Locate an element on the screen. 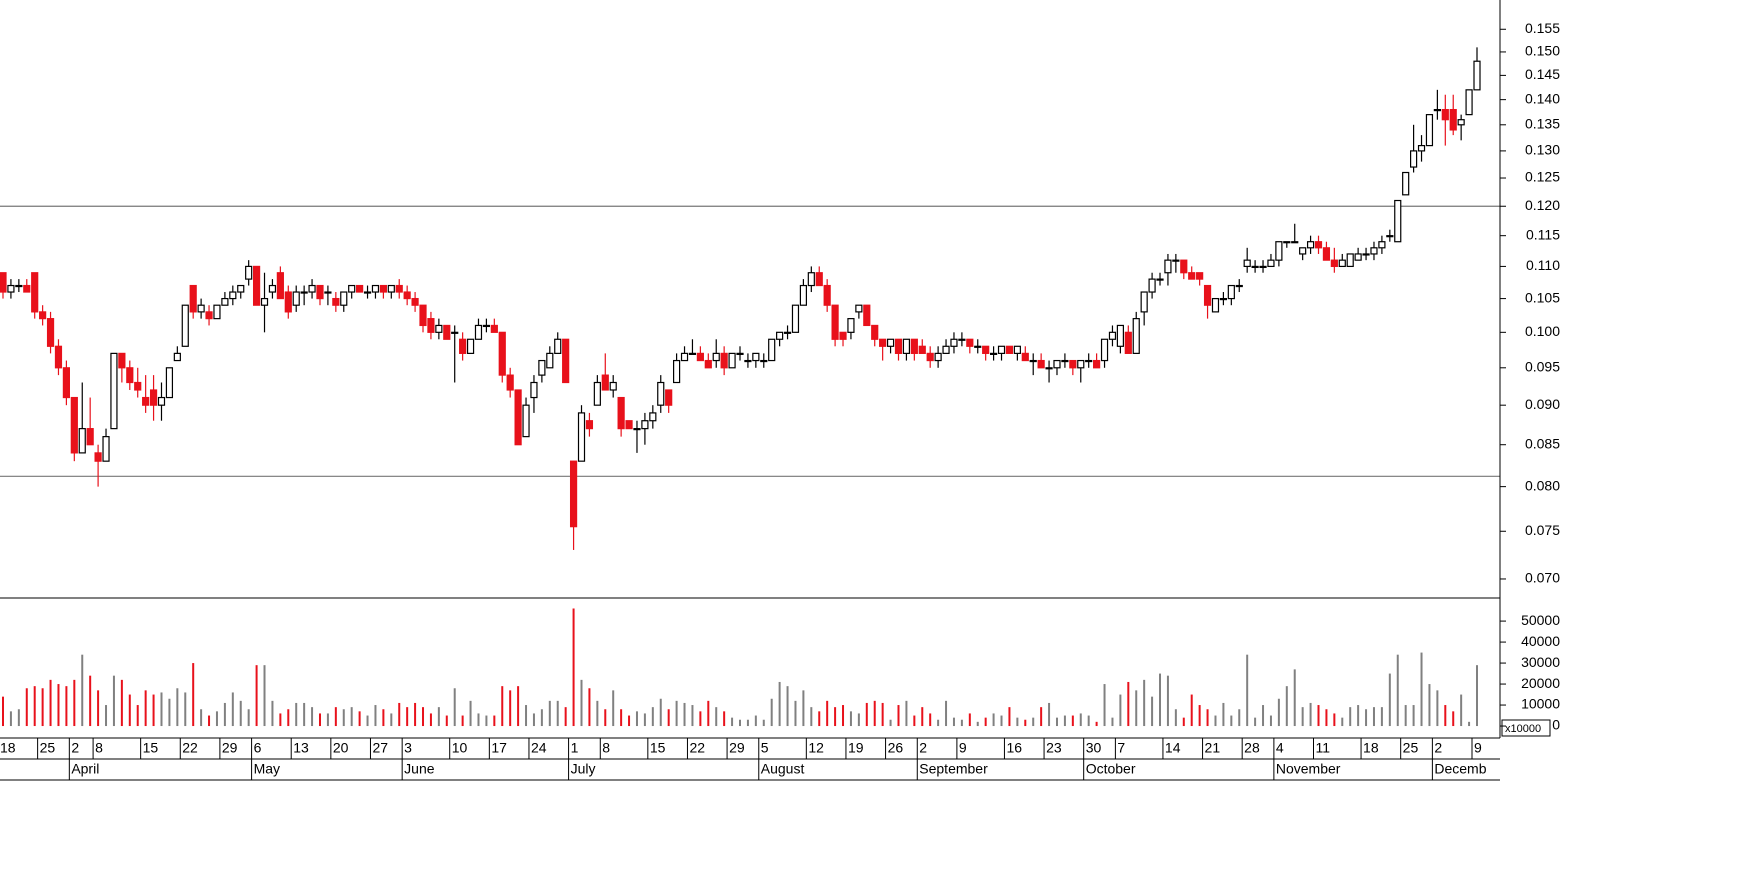 The width and height of the screenshot is (1754, 873). x-tick-label: 19 is located at coordinates (856, 748).